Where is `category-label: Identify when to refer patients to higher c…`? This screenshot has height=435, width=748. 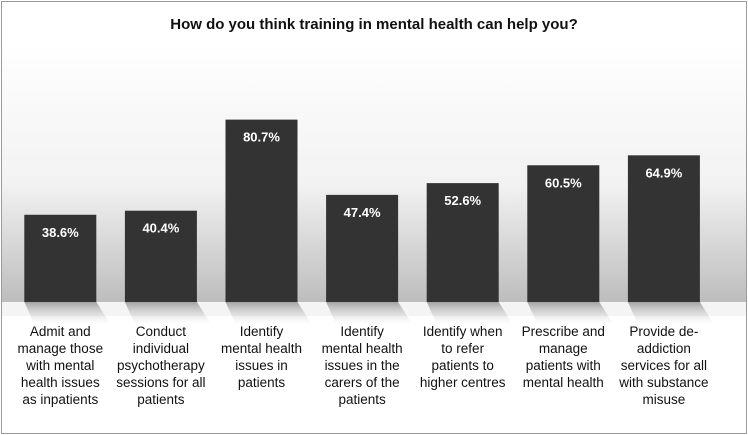 category-label: Identify when to refer patients to higher c… is located at coordinates (463, 357).